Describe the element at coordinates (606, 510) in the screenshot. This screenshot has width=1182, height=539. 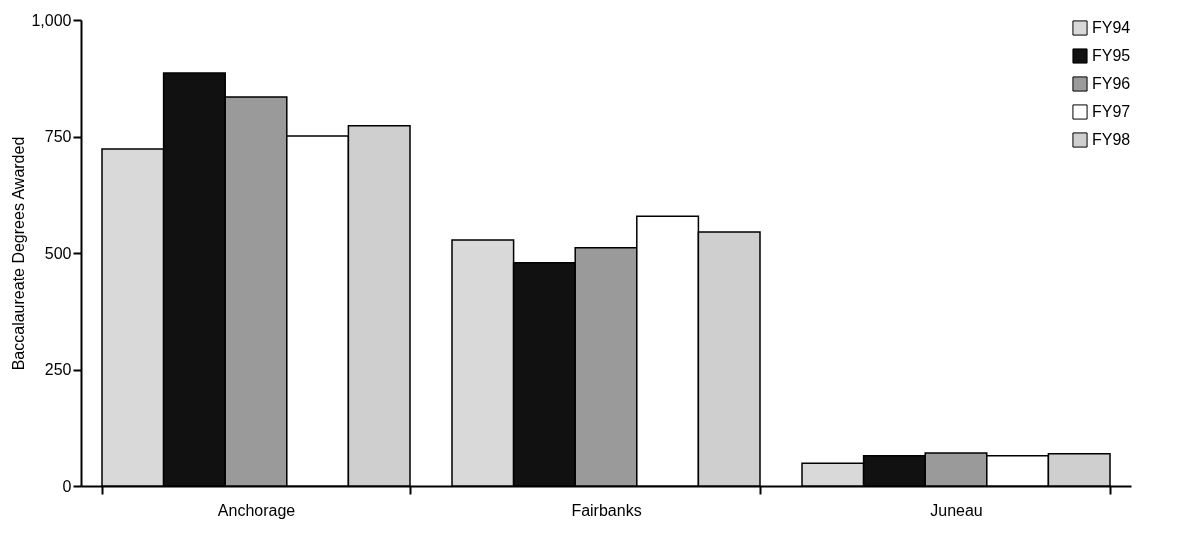
I see `x-tick-label: Fairbanks` at that location.